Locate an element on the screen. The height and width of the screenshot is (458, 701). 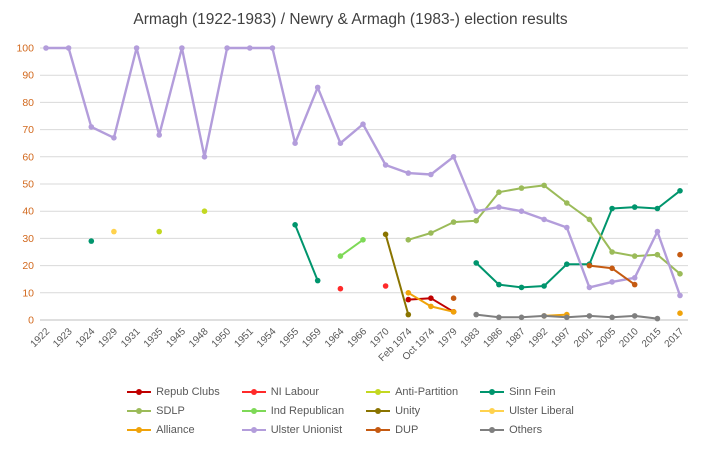
x-tick-label: 1992 is located at coordinates (539, 338).